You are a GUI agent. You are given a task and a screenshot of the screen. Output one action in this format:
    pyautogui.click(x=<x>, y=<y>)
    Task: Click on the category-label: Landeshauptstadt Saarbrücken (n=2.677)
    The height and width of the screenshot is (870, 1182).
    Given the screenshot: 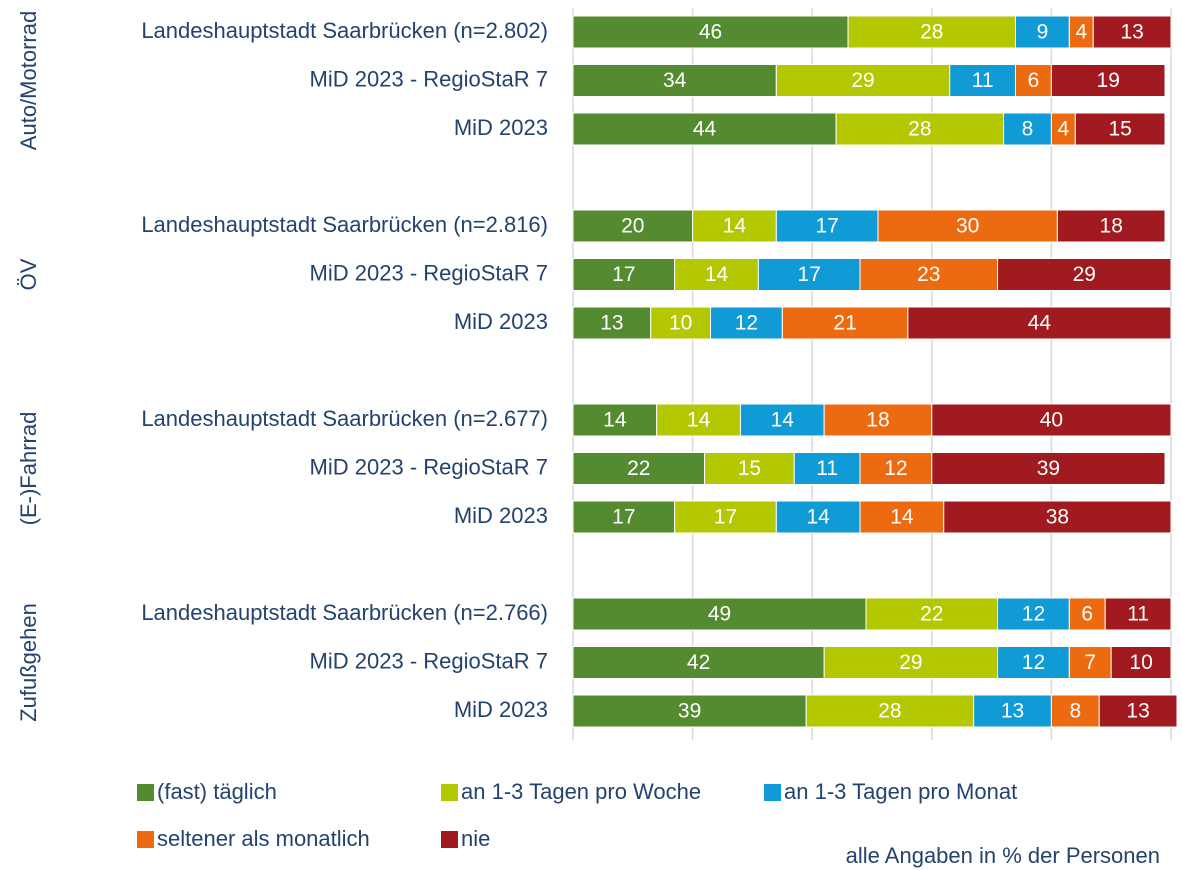 What is the action you would take?
    pyautogui.click(x=344, y=418)
    